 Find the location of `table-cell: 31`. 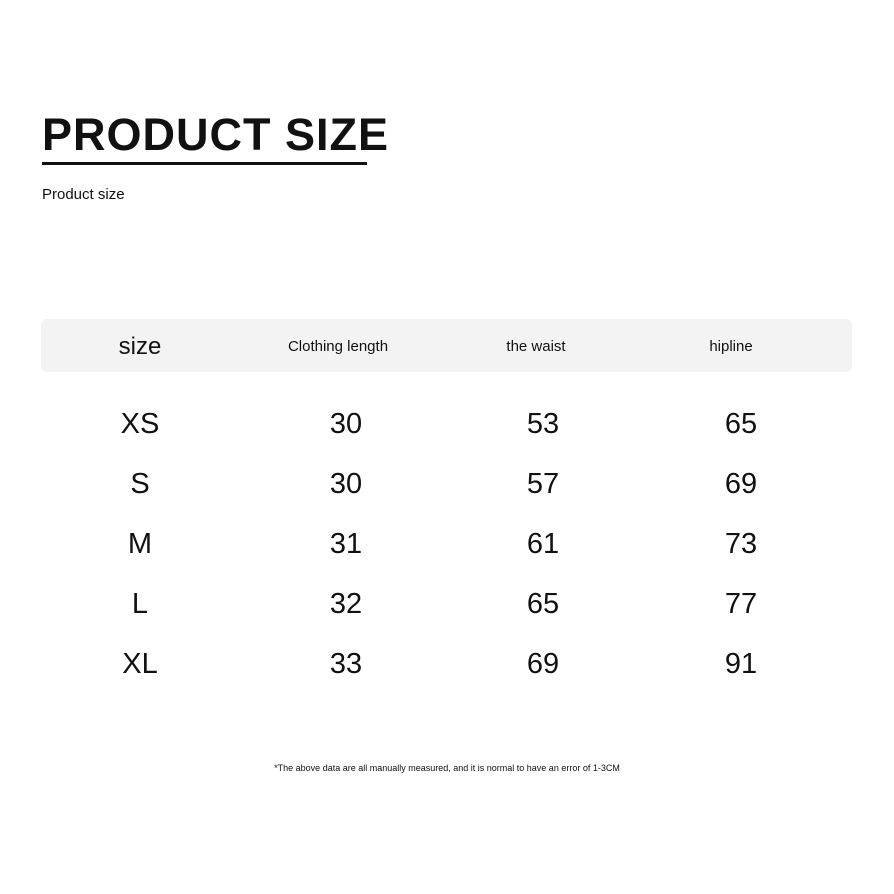

table-cell: 31 is located at coordinates (346, 544).